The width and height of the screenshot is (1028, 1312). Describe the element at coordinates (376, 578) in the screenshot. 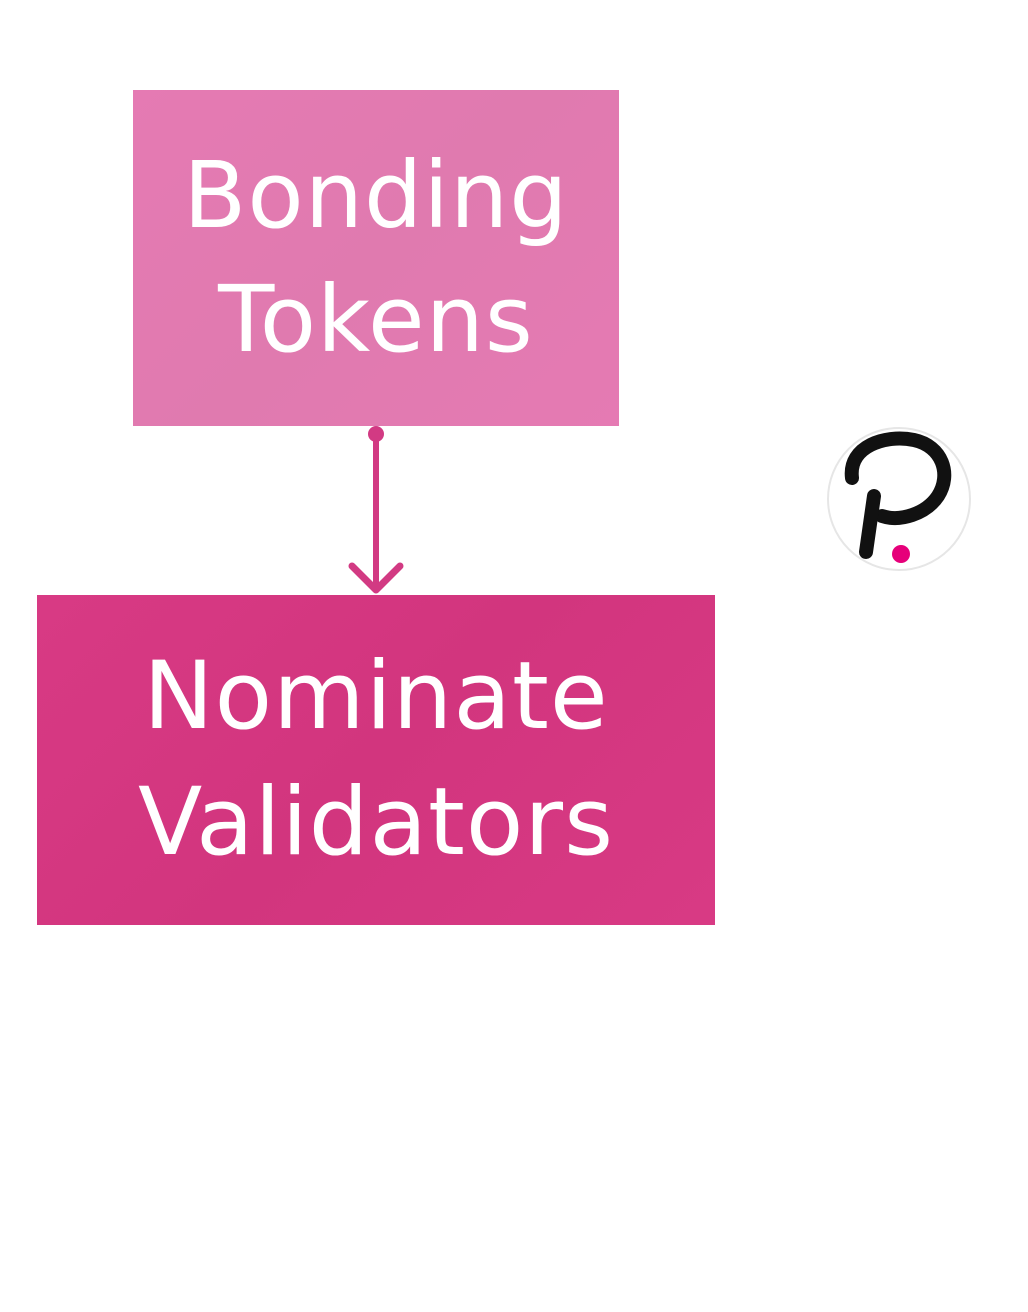

I see `arrow-head-icon` at that location.